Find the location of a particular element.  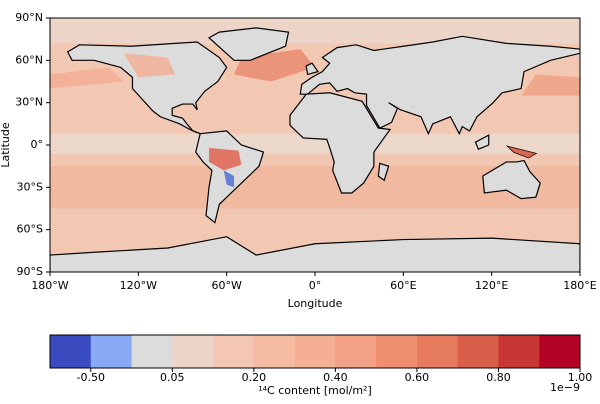

y-tick-label: 60°N is located at coordinates (29, 59).